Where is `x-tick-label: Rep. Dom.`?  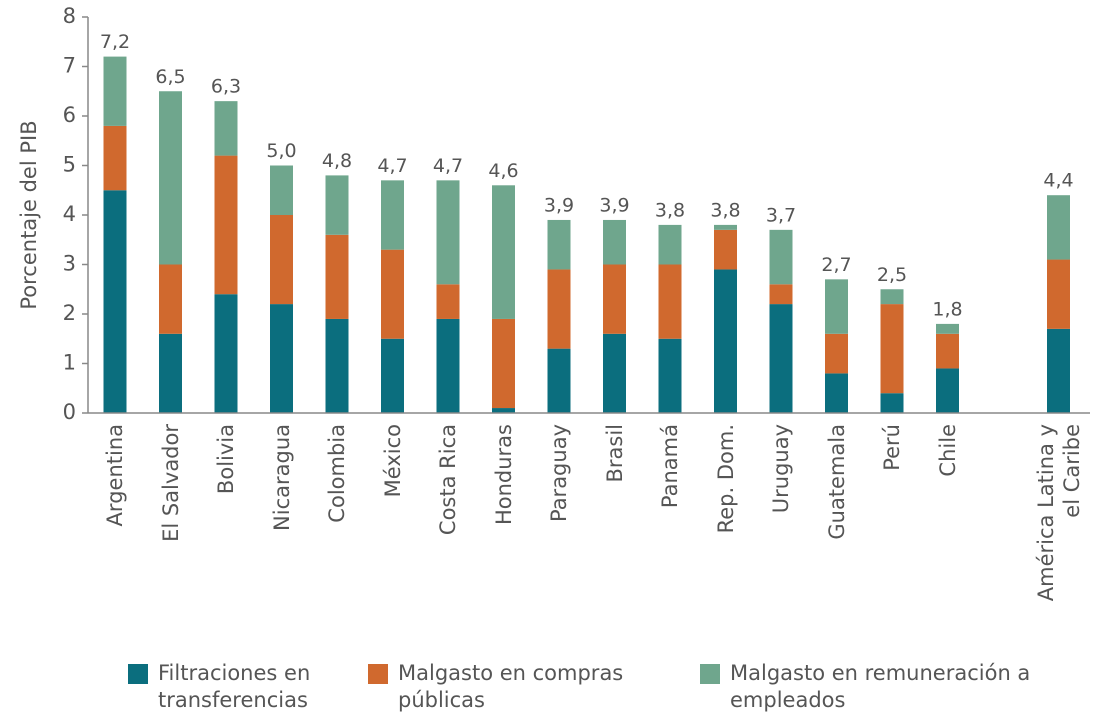
x-tick-label: Rep. Dom. is located at coordinates (725, 479).